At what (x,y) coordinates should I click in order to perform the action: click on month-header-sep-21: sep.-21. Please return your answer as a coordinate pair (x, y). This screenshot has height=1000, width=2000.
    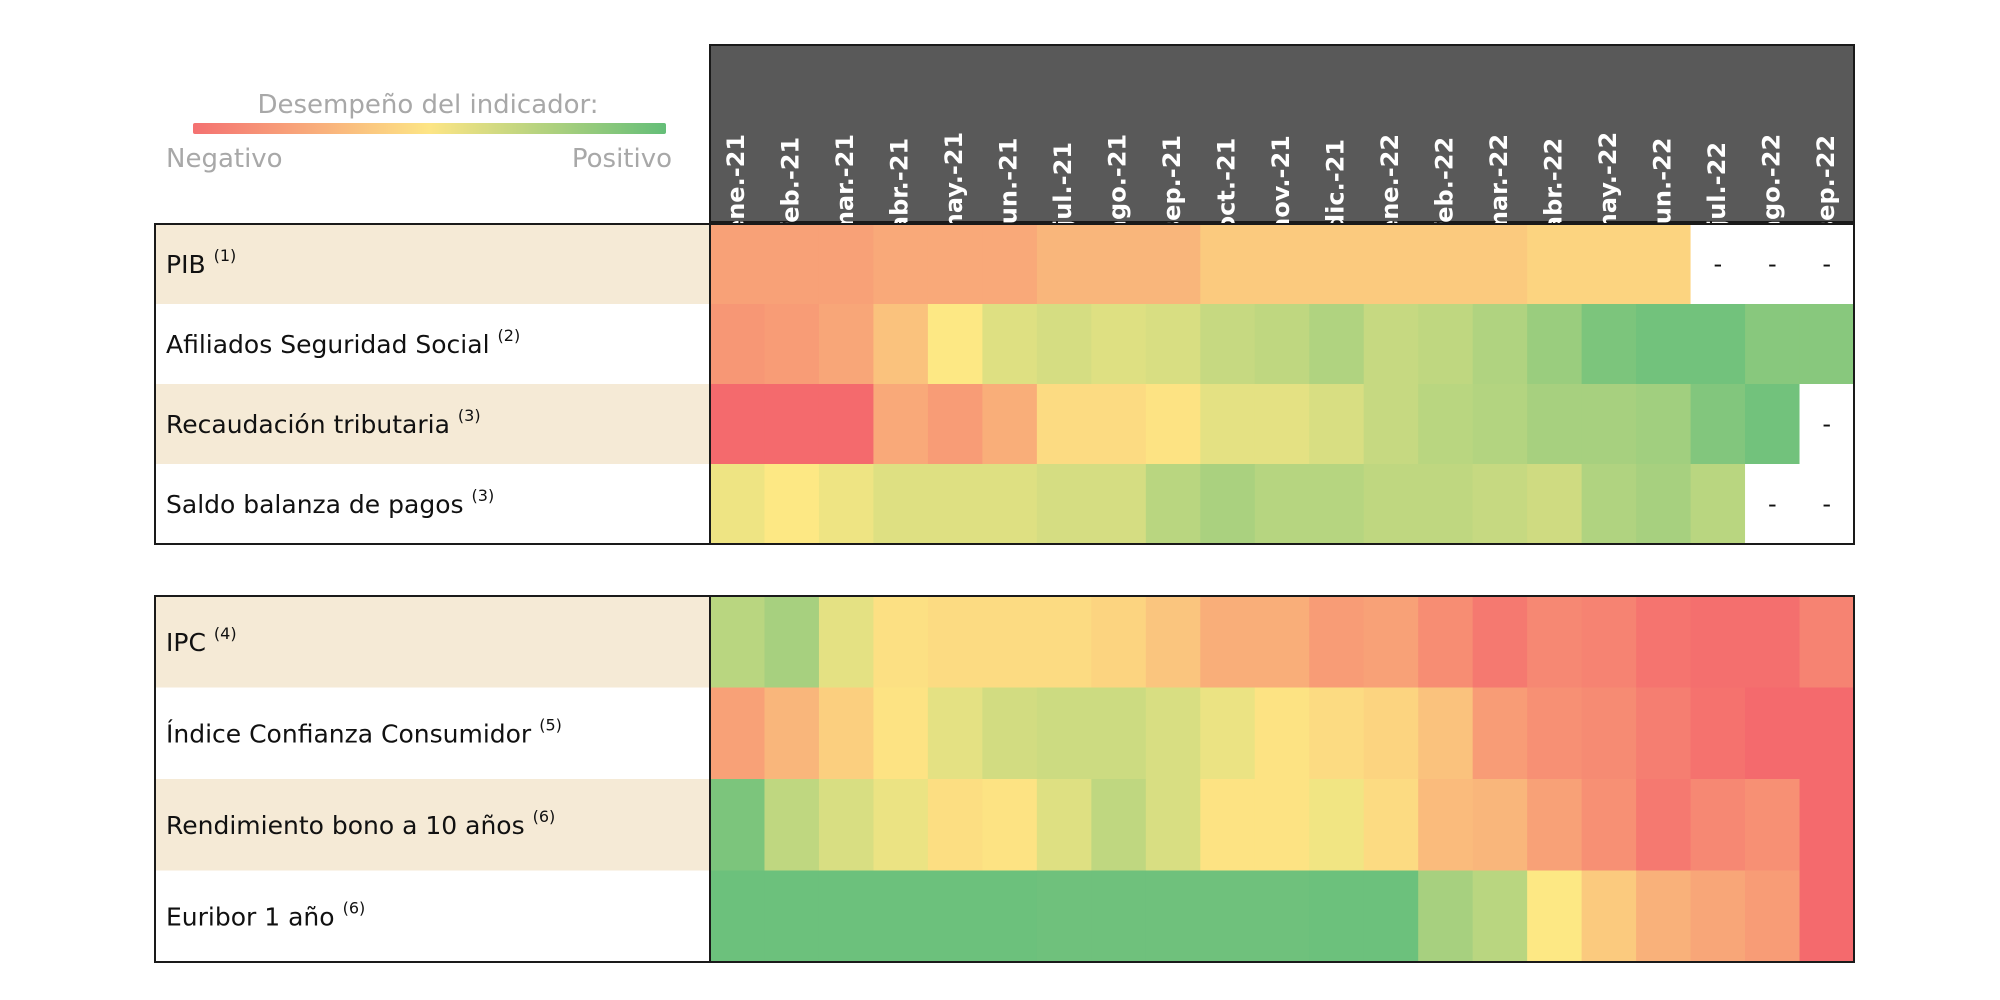
    Looking at the image, I should click on (1172, 185).